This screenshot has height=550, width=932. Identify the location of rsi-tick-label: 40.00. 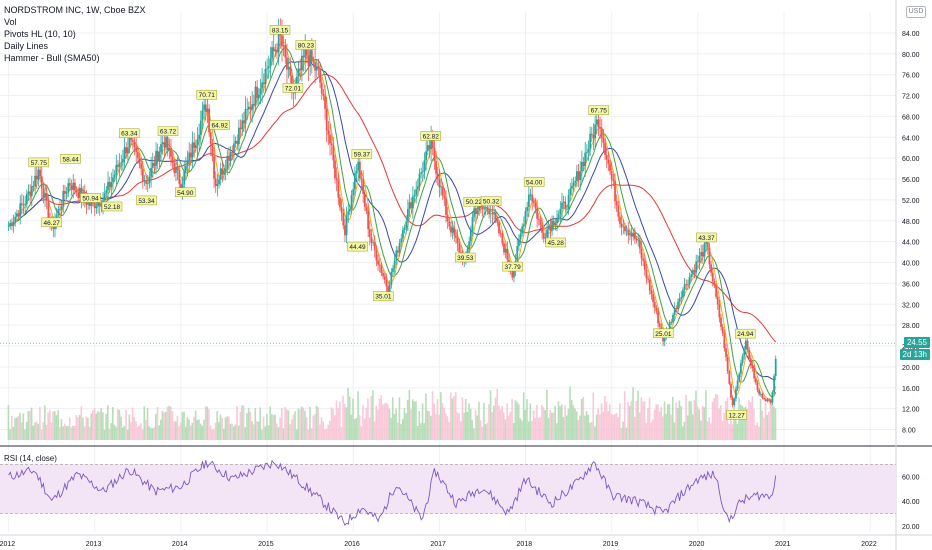
(911, 502).